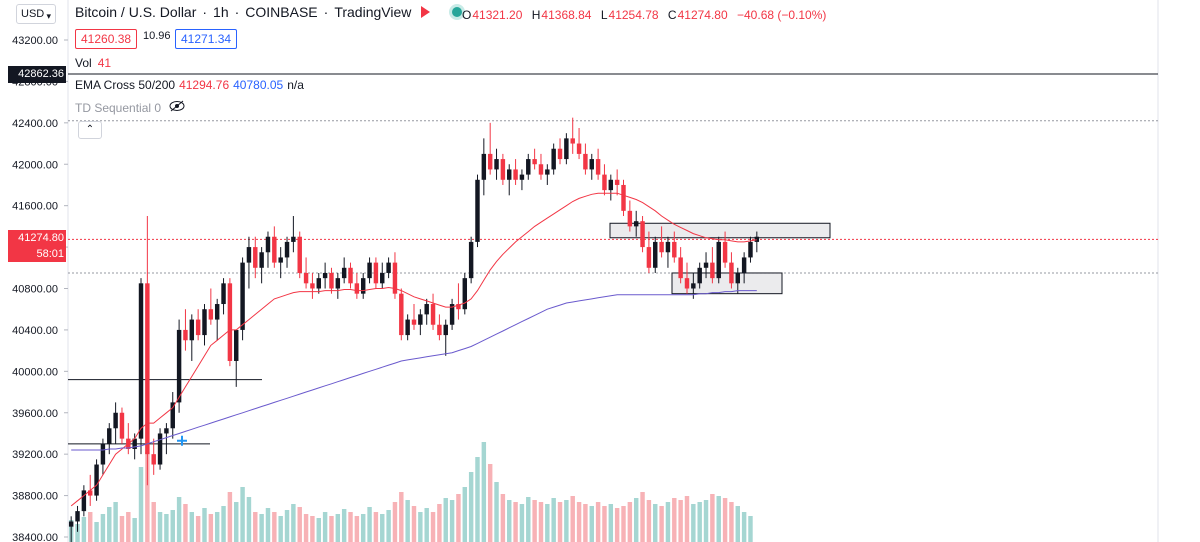 This screenshot has height=542, width=1200. Describe the element at coordinates (37, 246) in the screenshot. I see `last-price-tag: 41274.80 58:01` at that location.